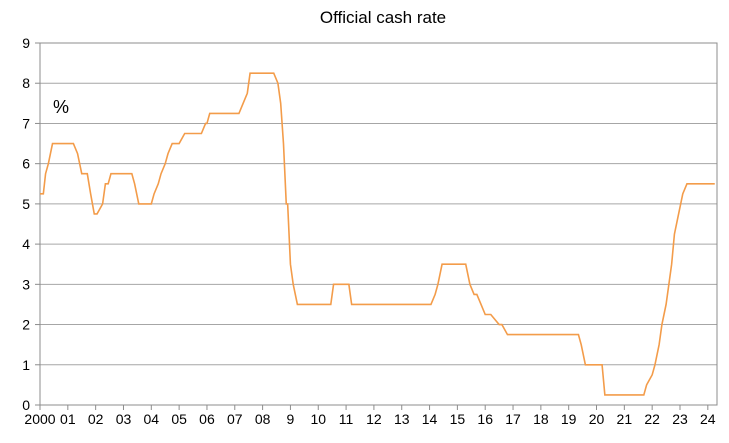 The width and height of the screenshot is (729, 443). Describe the element at coordinates (597, 419) in the screenshot. I see `x-tick-label: 20` at that location.